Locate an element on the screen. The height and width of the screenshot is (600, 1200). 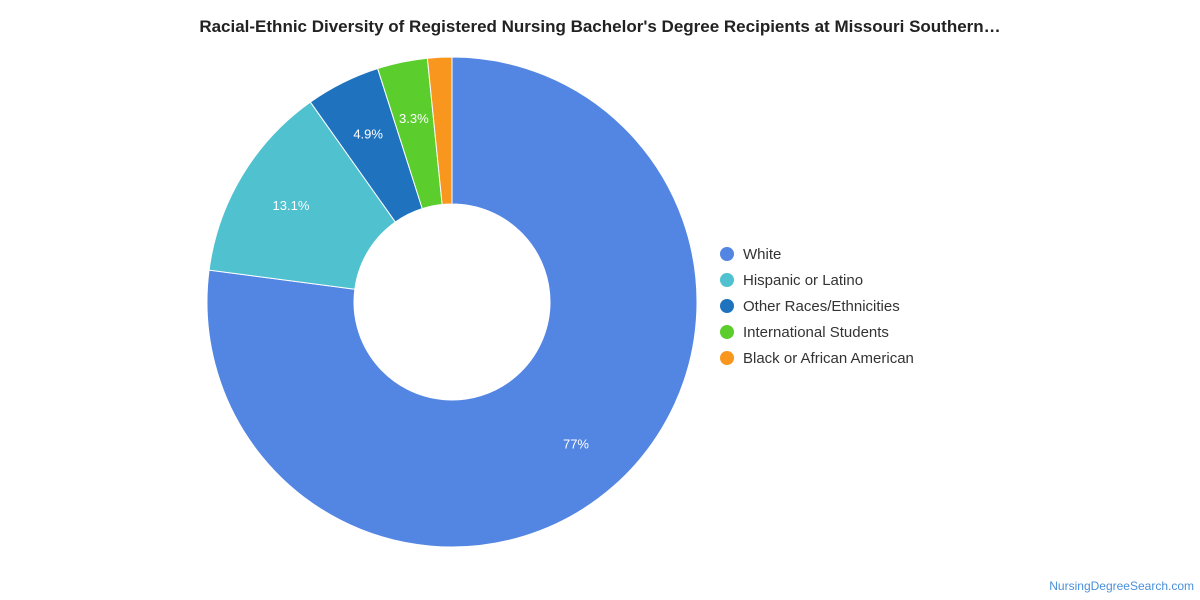
legend-label: Other Races/Ethnicities is located at coordinates (821, 306).